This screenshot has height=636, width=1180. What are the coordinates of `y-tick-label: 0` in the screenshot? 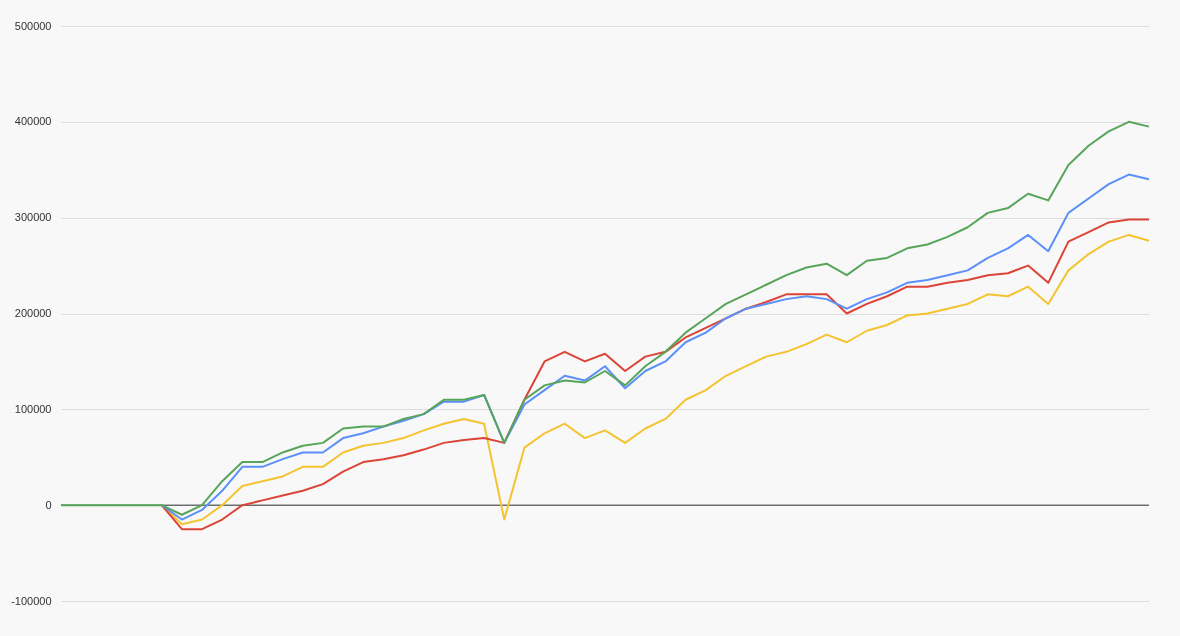 It's located at (48, 504).